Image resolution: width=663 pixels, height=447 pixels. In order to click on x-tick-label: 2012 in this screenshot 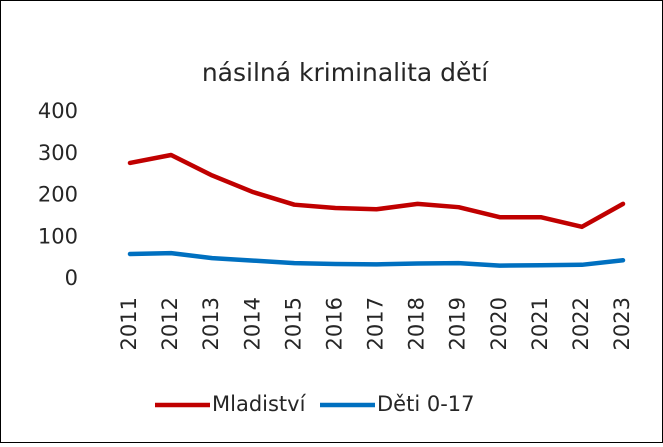, I will do `click(170, 323)`.